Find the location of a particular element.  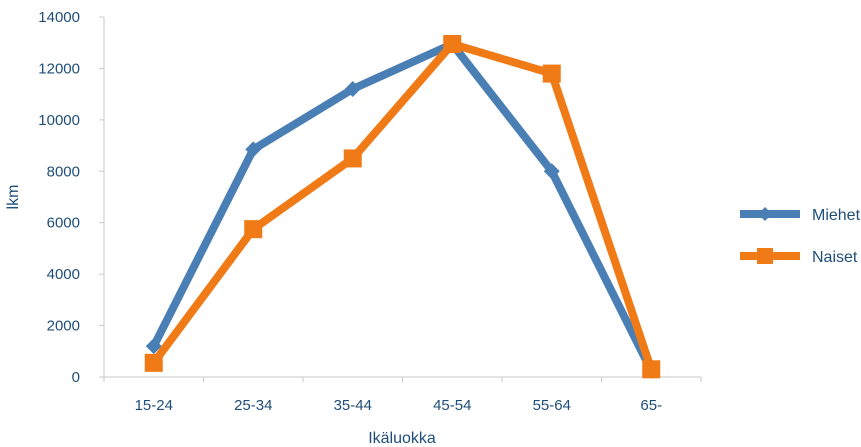

legend-label: Naiset is located at coordinates (835, 257).